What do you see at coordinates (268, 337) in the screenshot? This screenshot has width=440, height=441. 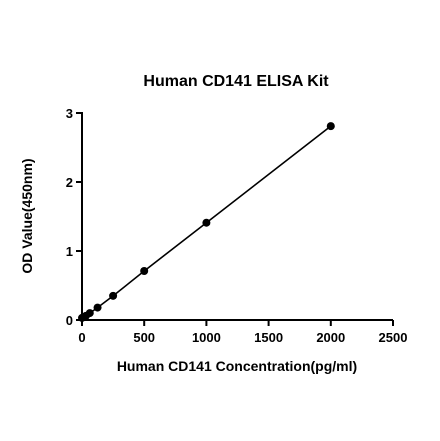 I see `x-tick-label-3: 1500` at bounding box center [268, 337].